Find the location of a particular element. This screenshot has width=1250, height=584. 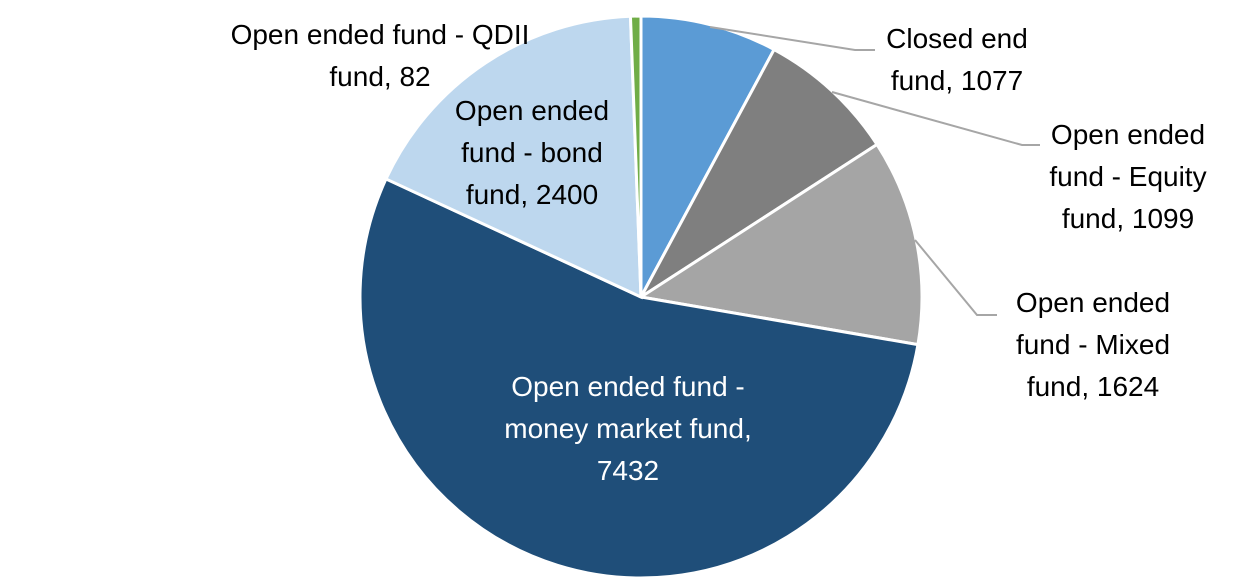

data-label: Open ended fund - Equity fund1099 is located at coordinates (1128, 177).